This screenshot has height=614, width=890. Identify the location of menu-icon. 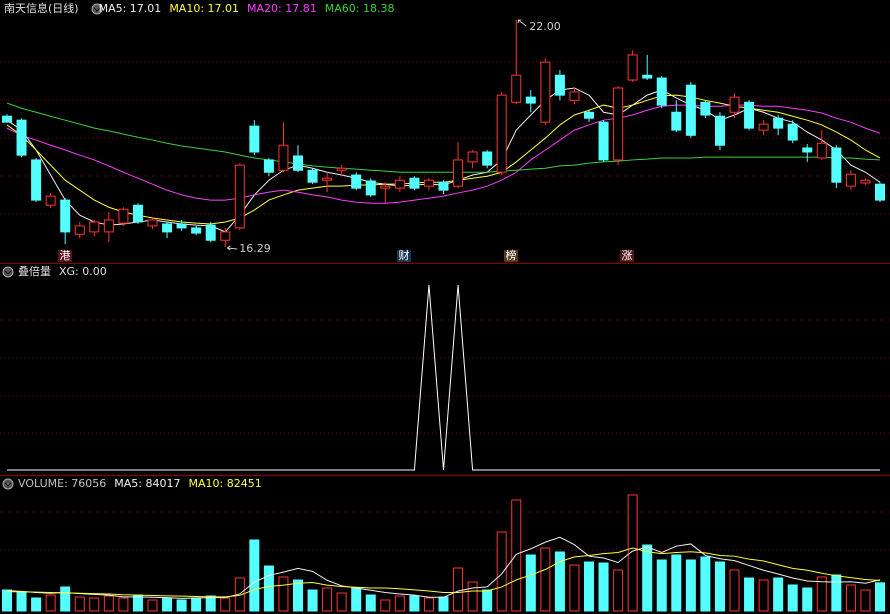
(52, 246).